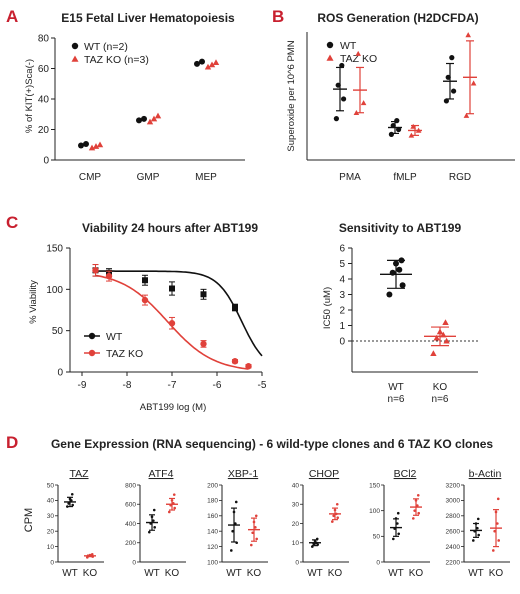 Image resolution: width=520 pixels, height=594 pixels. What do you see at coordinates (130, 485) in the screenshot?
I see `panel-d-atf4-ytick-label: 800` at bounding box center [130, 485].